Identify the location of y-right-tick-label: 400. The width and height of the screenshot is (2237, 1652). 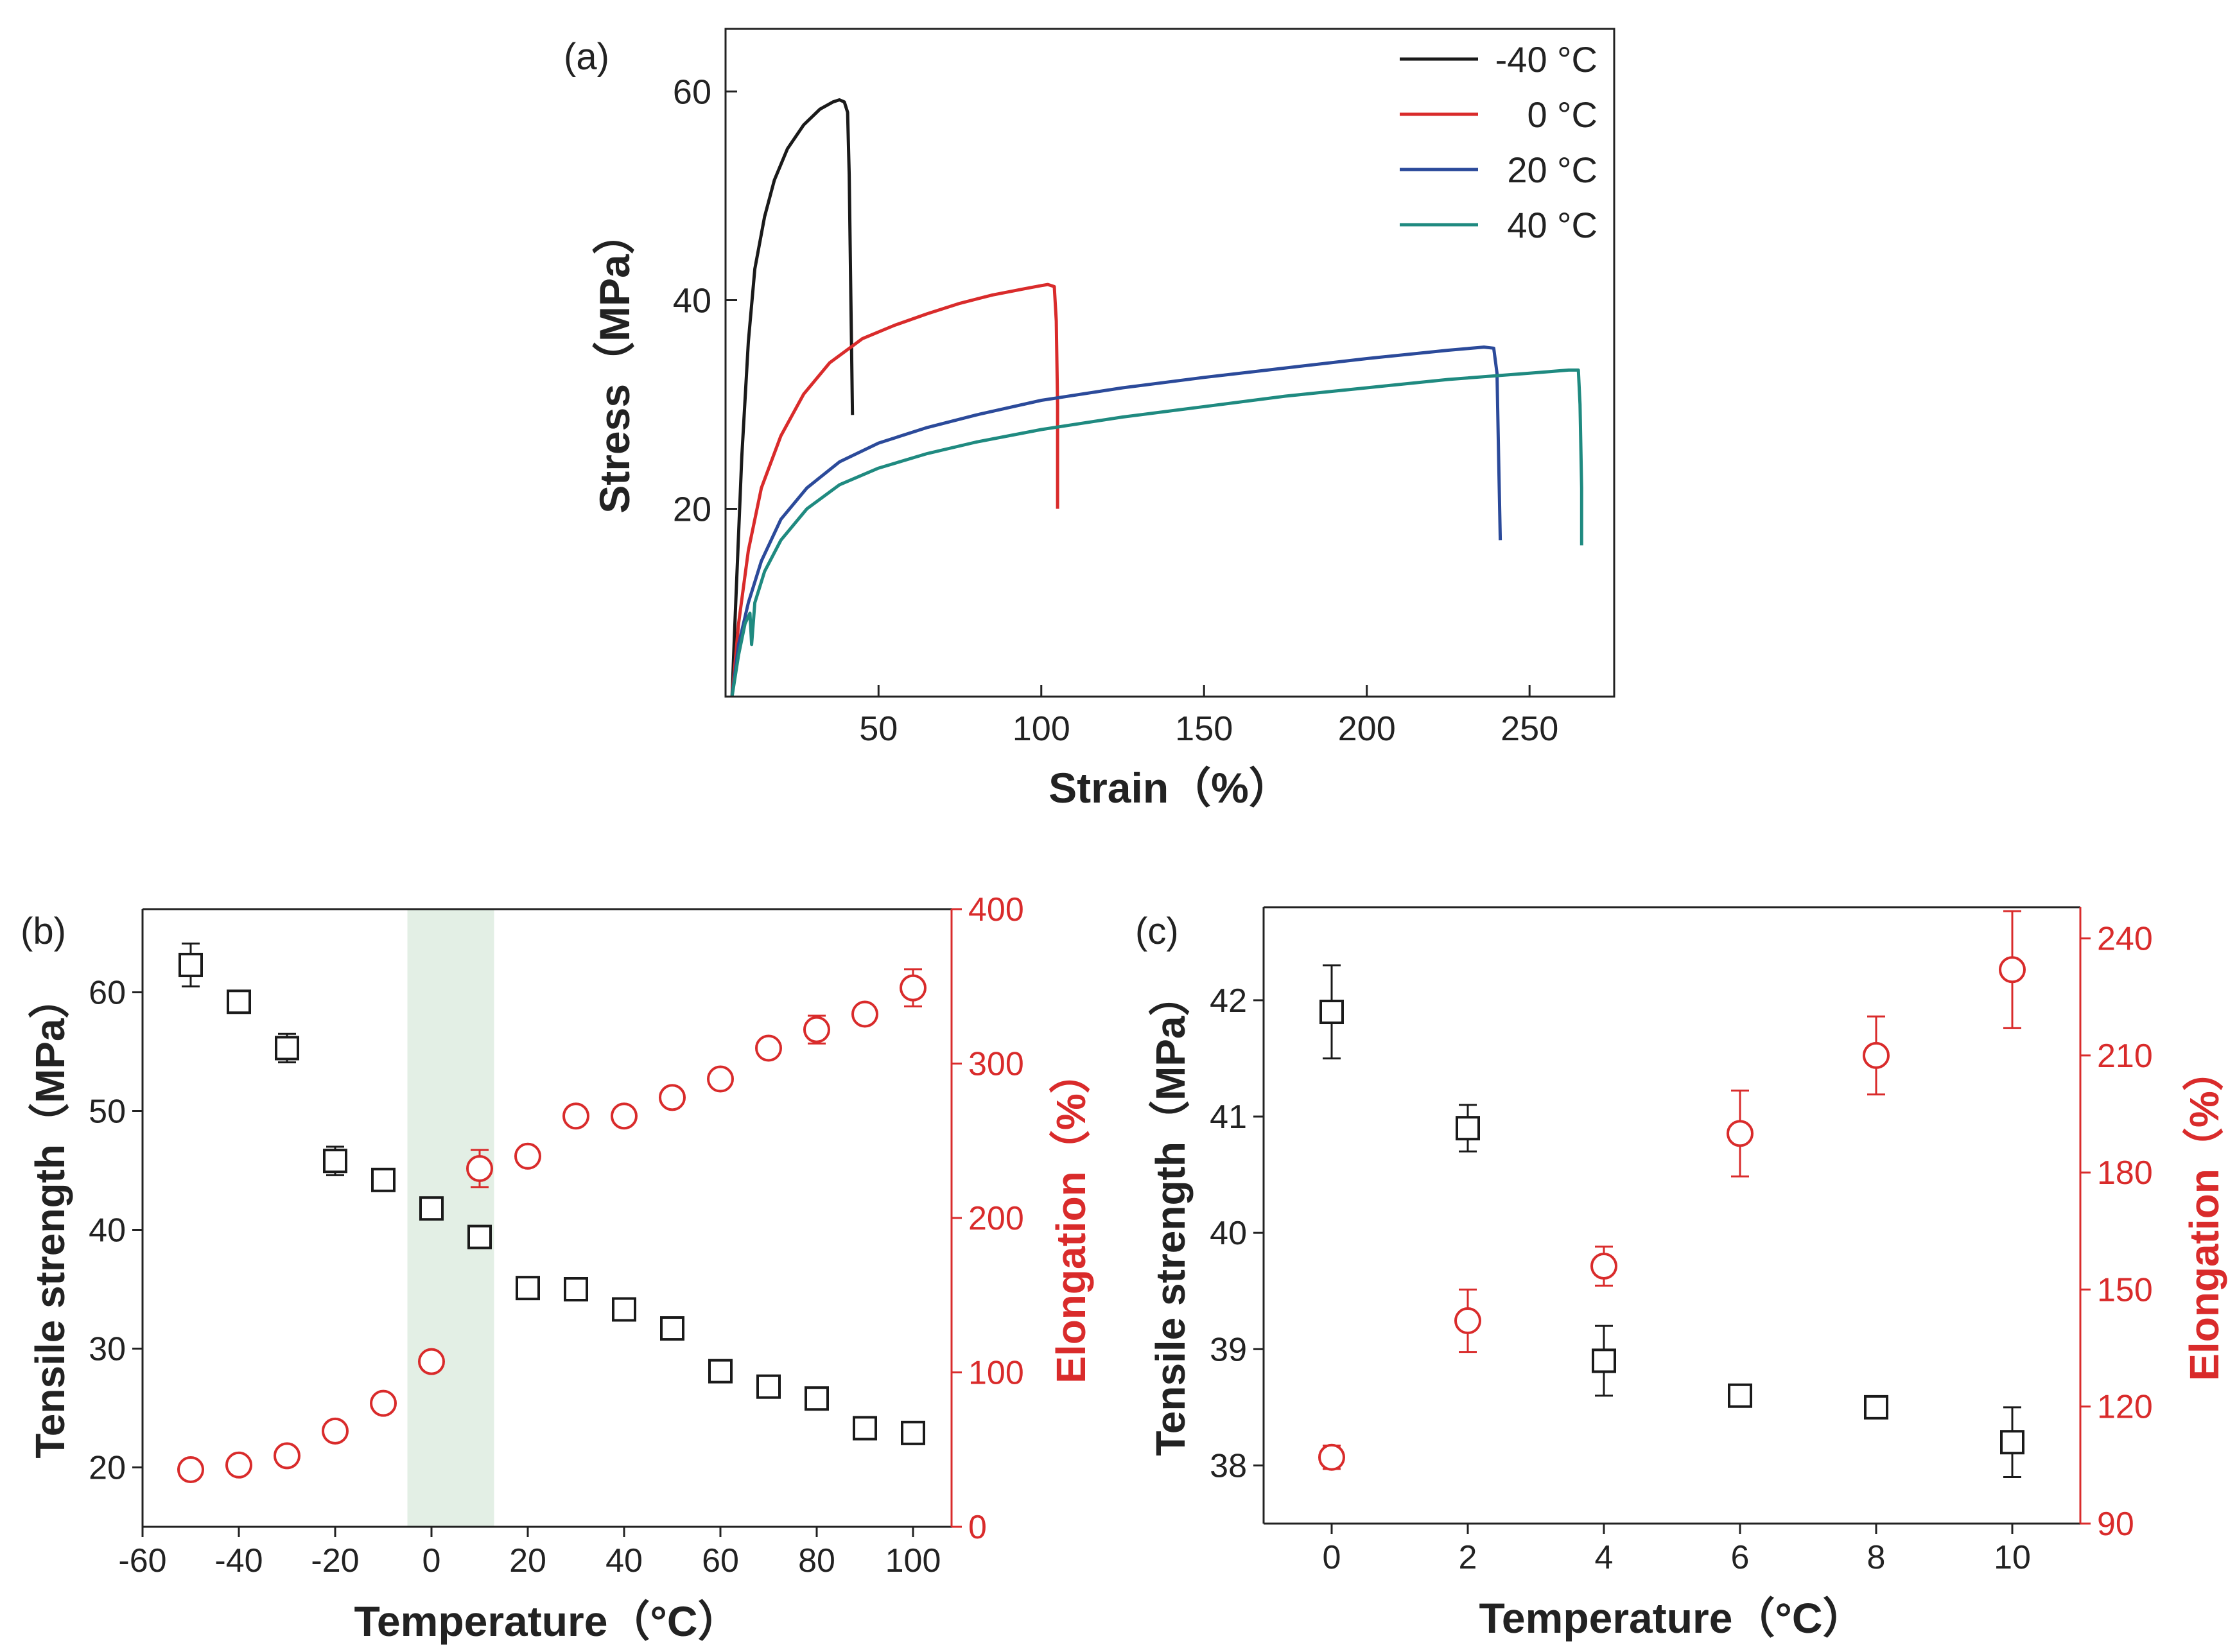
(996, 910).